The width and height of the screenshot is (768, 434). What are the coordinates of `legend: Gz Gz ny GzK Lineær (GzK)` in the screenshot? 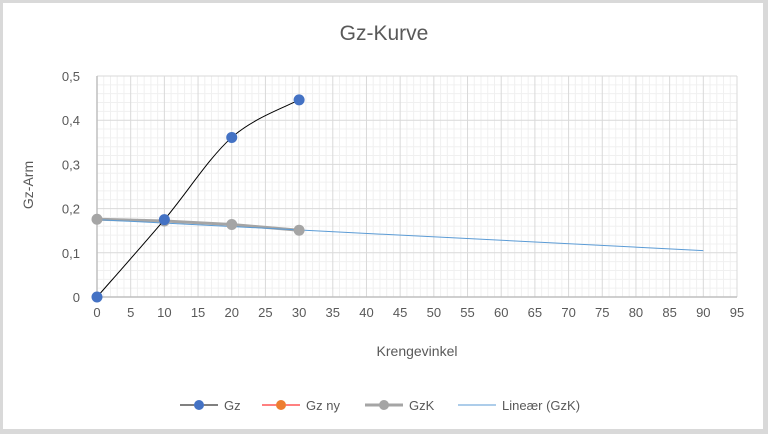 It's located at (384, 405).